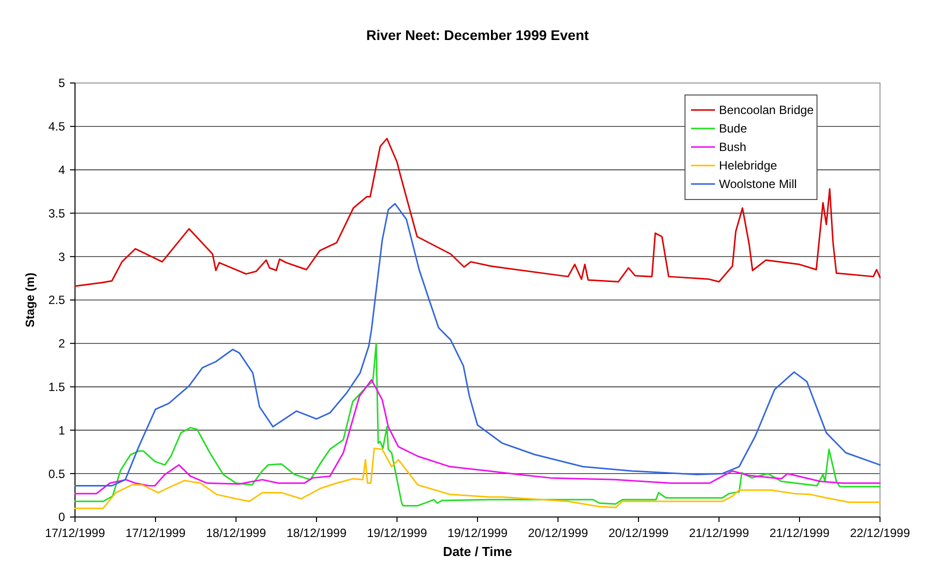 This screenshot has width=930, height=570. I want to click on y-axis-title: Stage (m), so click(30, 300).